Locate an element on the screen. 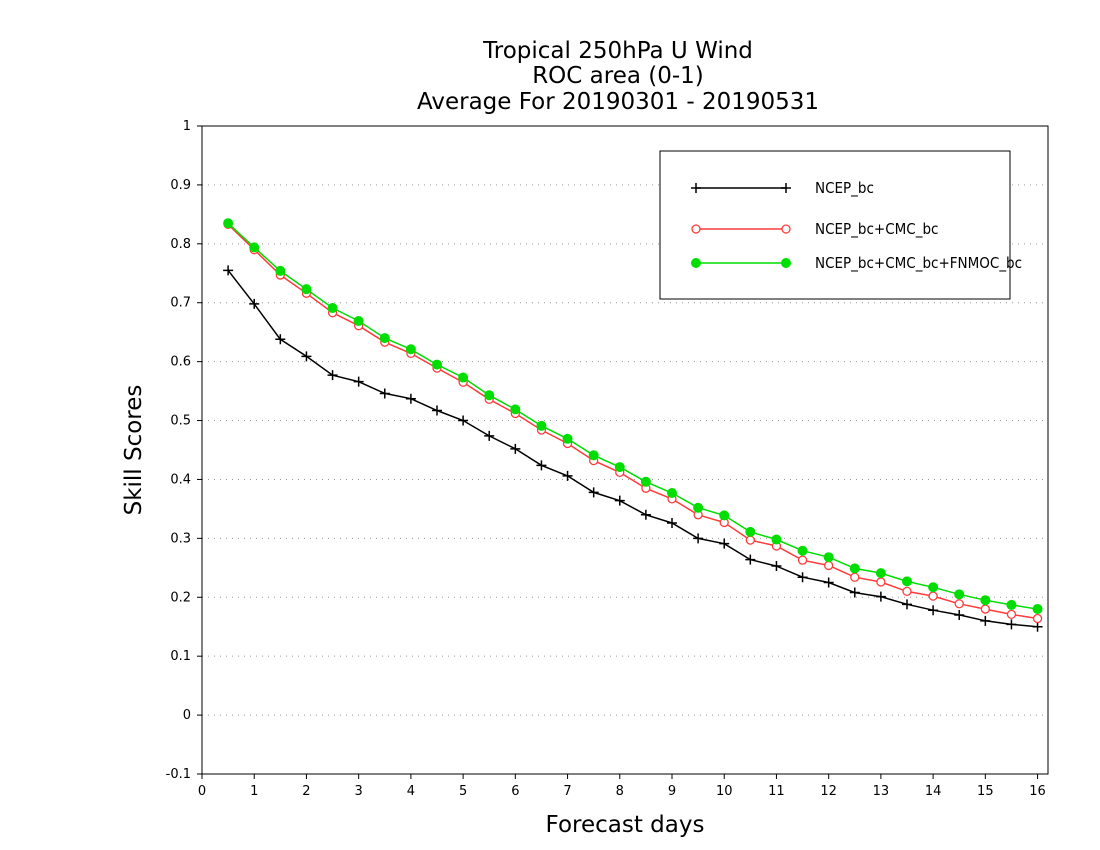 This screenshot has width=1100, height=850. y-tick-label: 0.4 is located at coordinates (180, 479).